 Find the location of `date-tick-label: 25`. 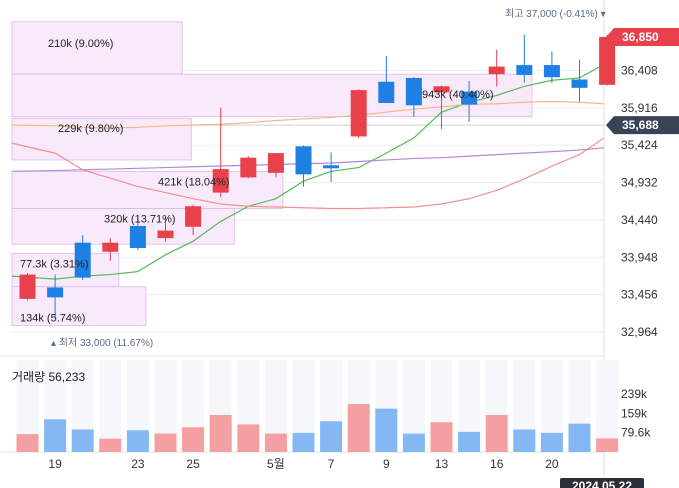

date-tick-label: 25 is located at coordinates (193, 464).